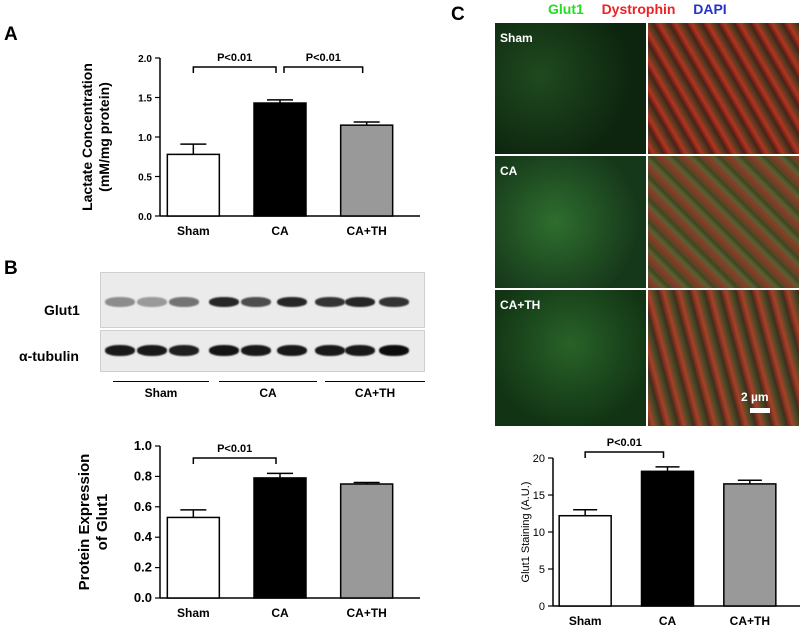 This screenshot has height=627, width=800. Describe the element at coordinates (87, 137) in the screenshot. I see `y-axis-label: Lactate Concentration` at that location.